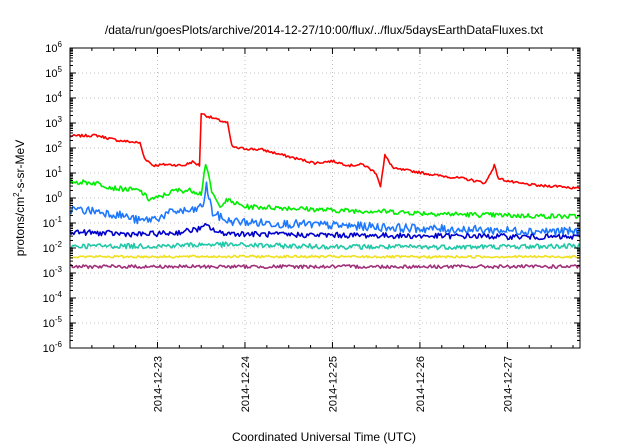 Image resolution: width=640 pixels, height=448 pixels. What do you see at coordinates (508, 384) in the screenshot?
I see `x-tick-label: 2014-12-27` at bounding box center [508, 384].